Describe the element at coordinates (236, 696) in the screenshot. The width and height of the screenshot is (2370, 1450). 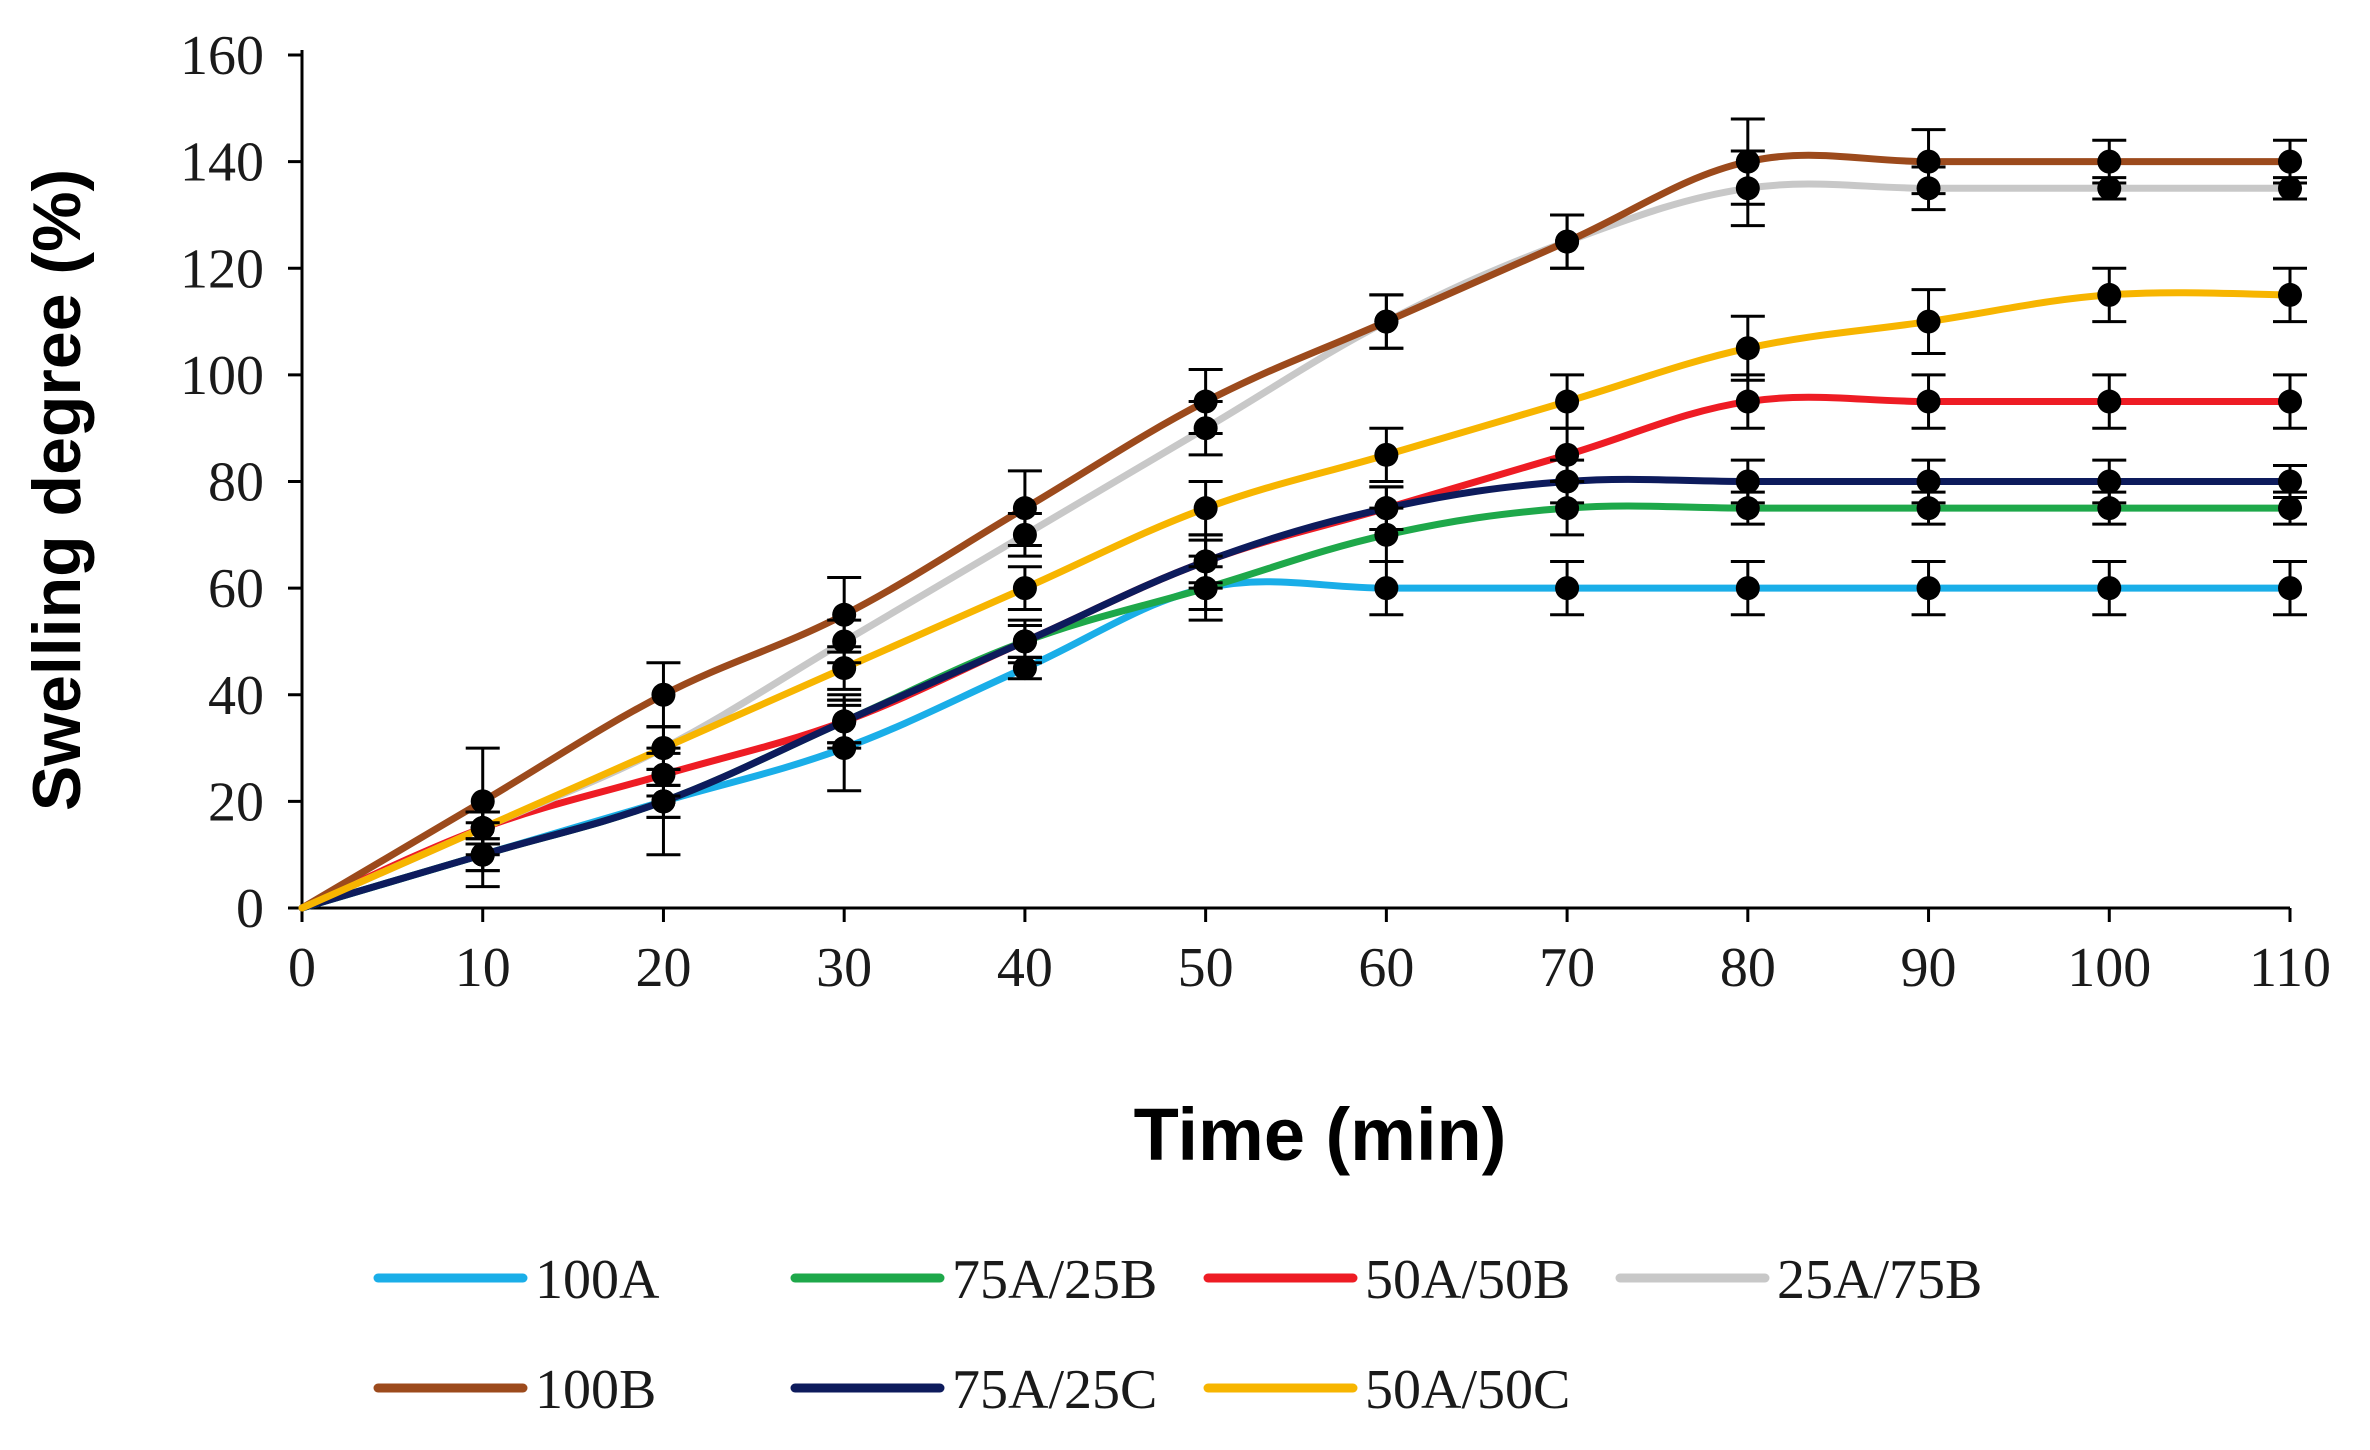
I see `y-tick-label: 40` at that location.